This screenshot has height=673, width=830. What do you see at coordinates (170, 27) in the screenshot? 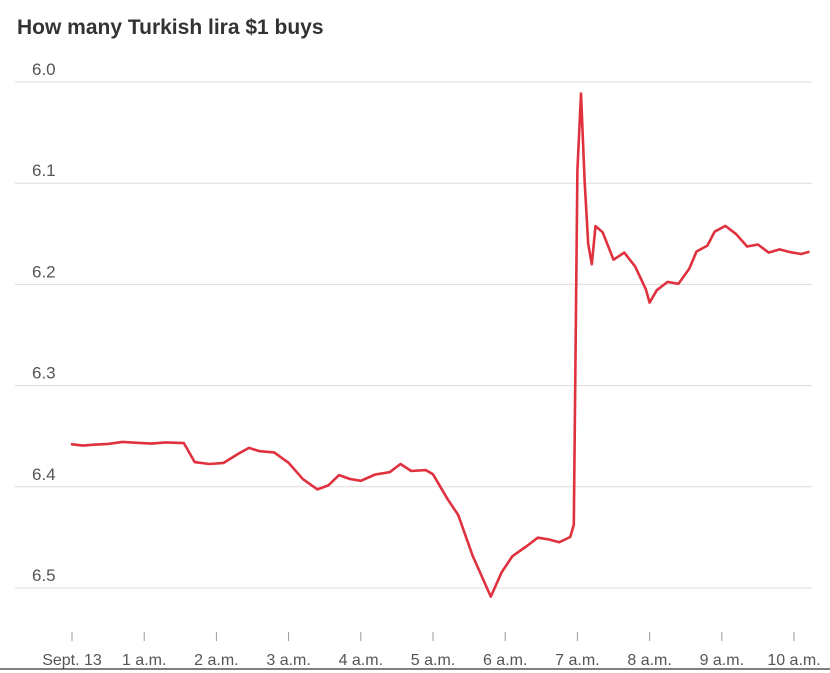
I see `chart-title: How many Turkish lira $1 buys` at bounding box center [170, 27].